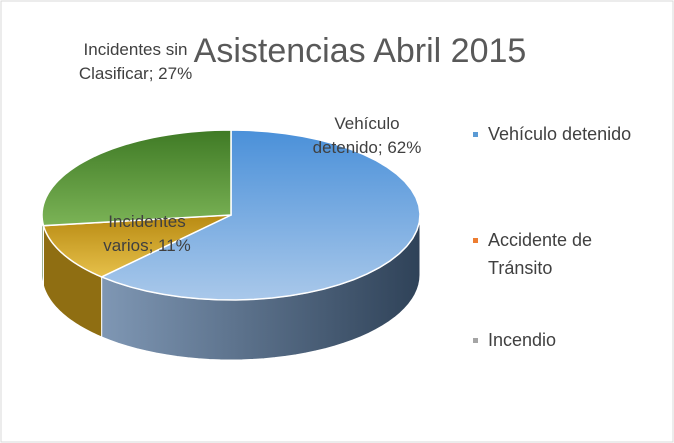 The image size is (674, 443). I want to click on data-label: Vehículo detenido; 62%, so click(367, 135).